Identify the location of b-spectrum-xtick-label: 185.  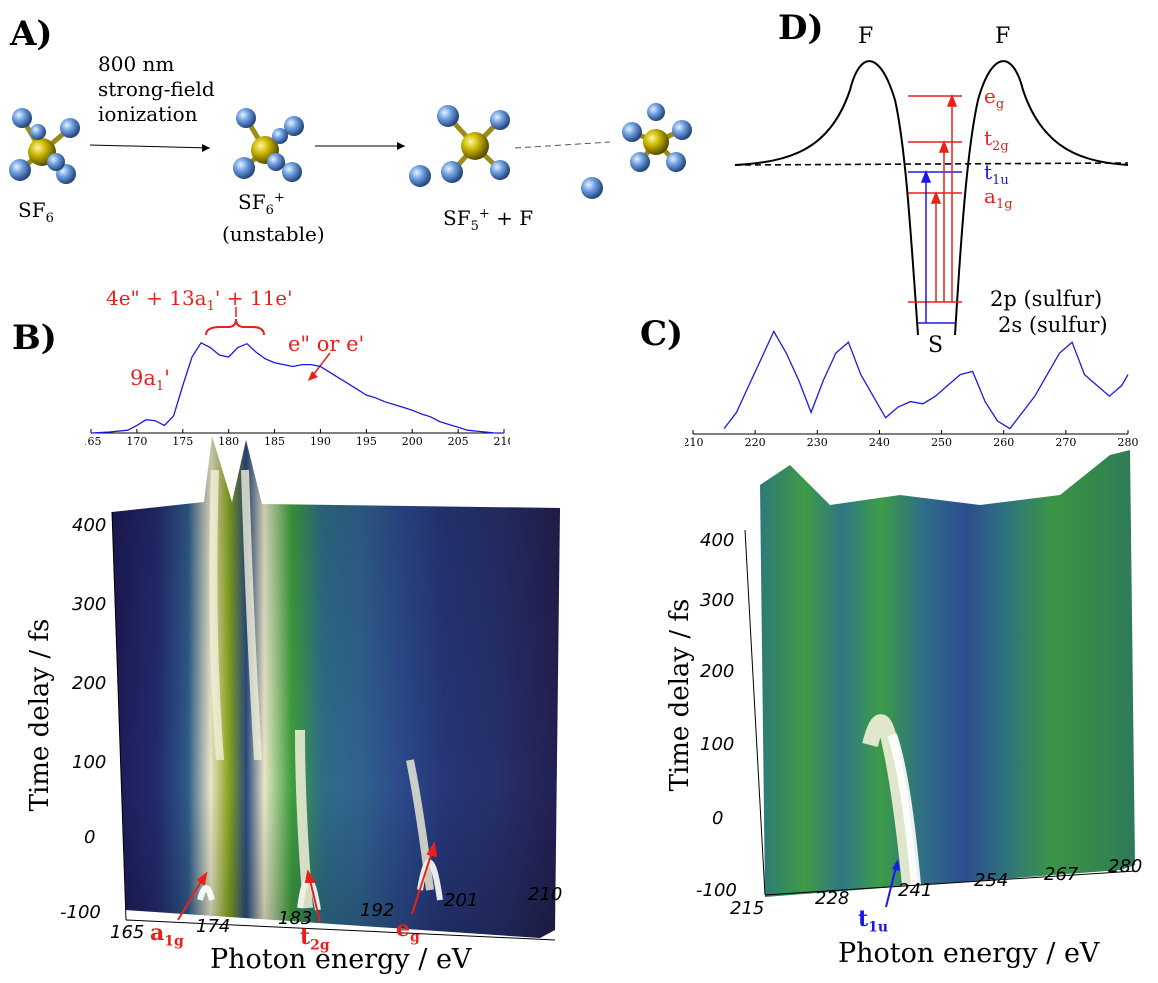
(274, 441).